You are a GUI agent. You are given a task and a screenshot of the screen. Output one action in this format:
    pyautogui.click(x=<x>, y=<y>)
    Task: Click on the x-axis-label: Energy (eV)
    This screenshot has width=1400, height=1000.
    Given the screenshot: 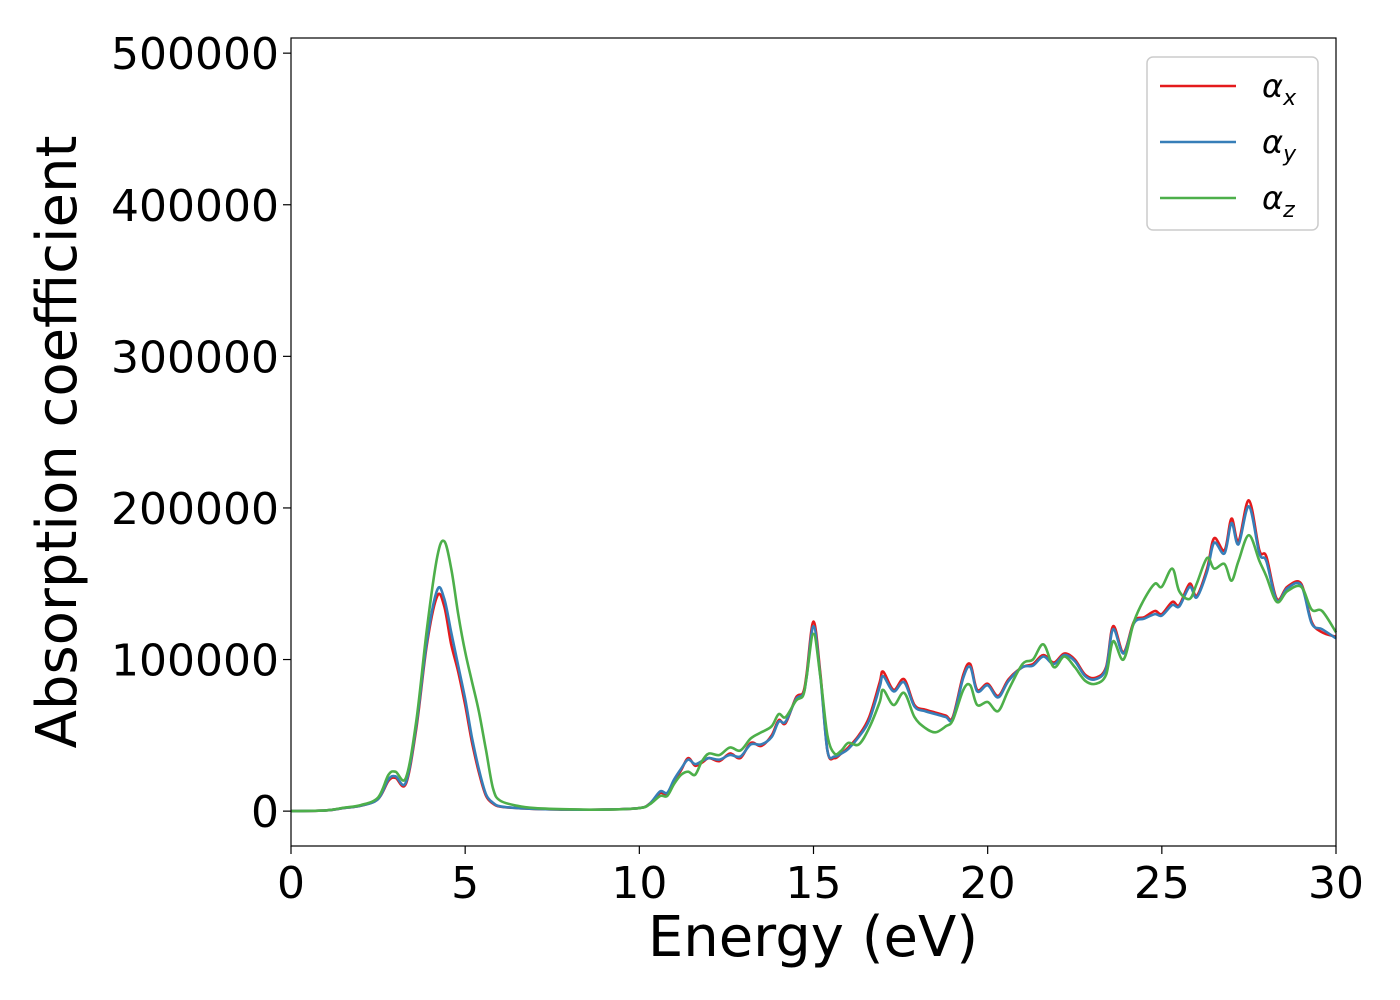 What is the action you would take?
    pyautogui.click(x=813, y=937)
    